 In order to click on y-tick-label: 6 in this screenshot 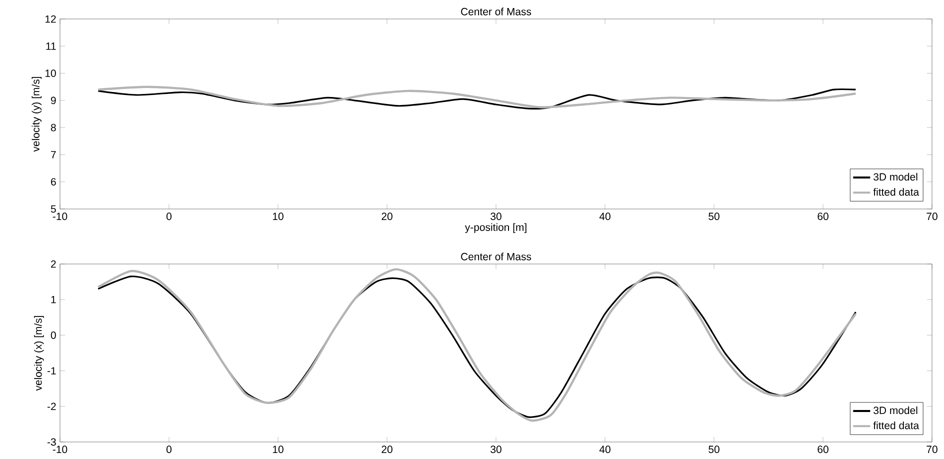, I will do `click(53, 182)`.